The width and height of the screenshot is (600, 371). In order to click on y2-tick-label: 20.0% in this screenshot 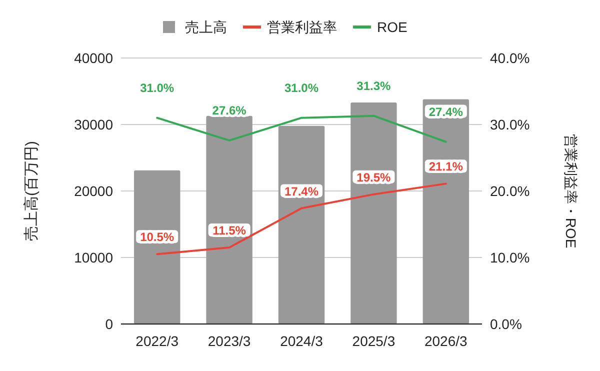, I will do `click(510, 191)`.